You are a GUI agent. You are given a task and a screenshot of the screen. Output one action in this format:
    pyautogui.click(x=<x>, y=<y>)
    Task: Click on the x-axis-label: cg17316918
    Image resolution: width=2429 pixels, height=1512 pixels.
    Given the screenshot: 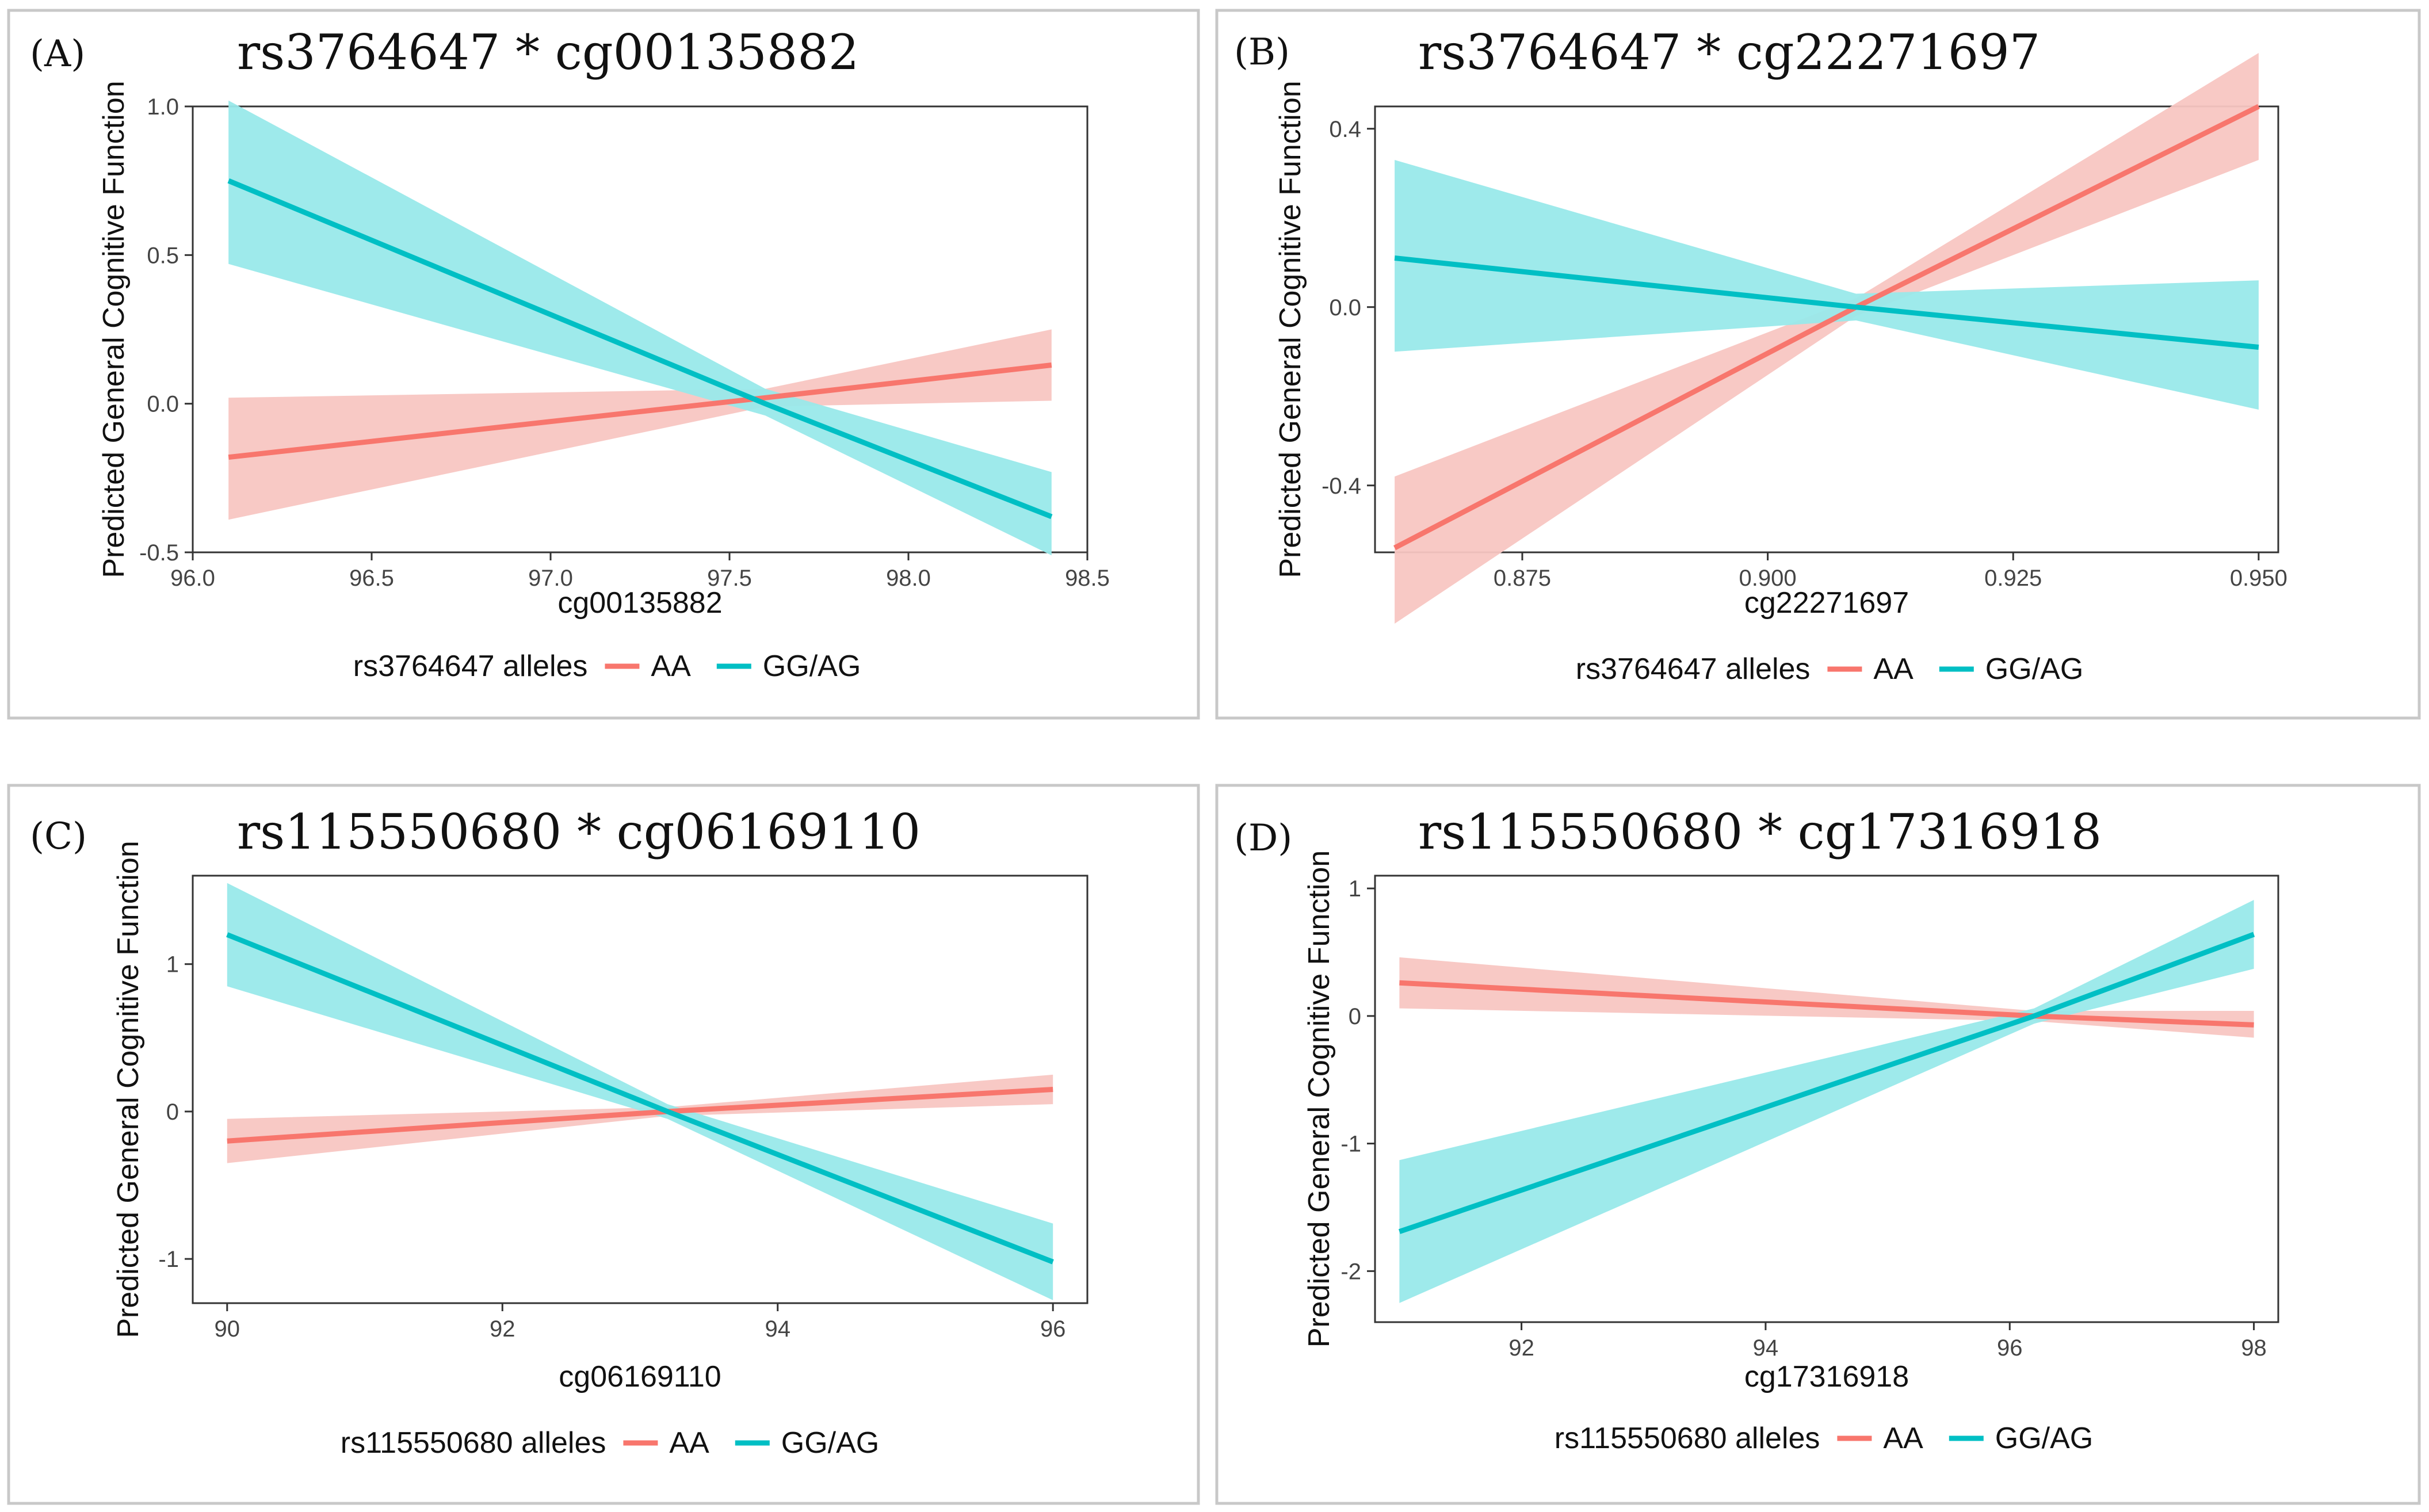 What is the action you would take?
    pyautogui.click(x=1827, y=1376)
    